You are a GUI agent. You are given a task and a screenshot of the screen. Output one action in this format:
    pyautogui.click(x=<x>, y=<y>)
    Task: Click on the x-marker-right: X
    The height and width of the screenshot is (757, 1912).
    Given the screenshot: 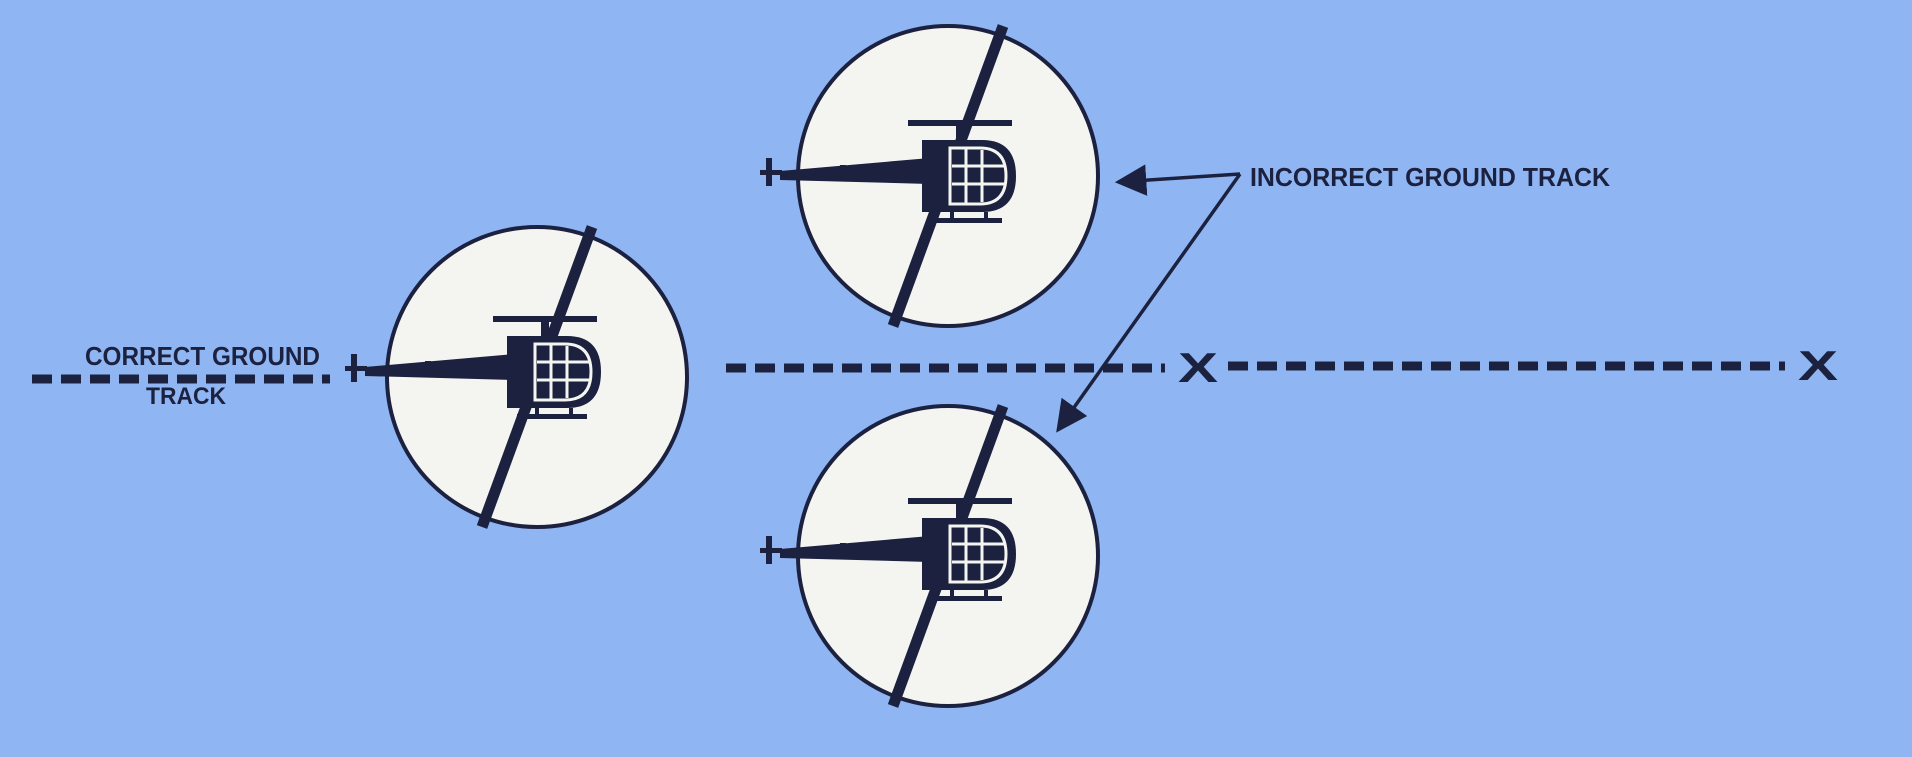 What is the action you would take?
    pyautogui.click(x=1818, y=365)
    